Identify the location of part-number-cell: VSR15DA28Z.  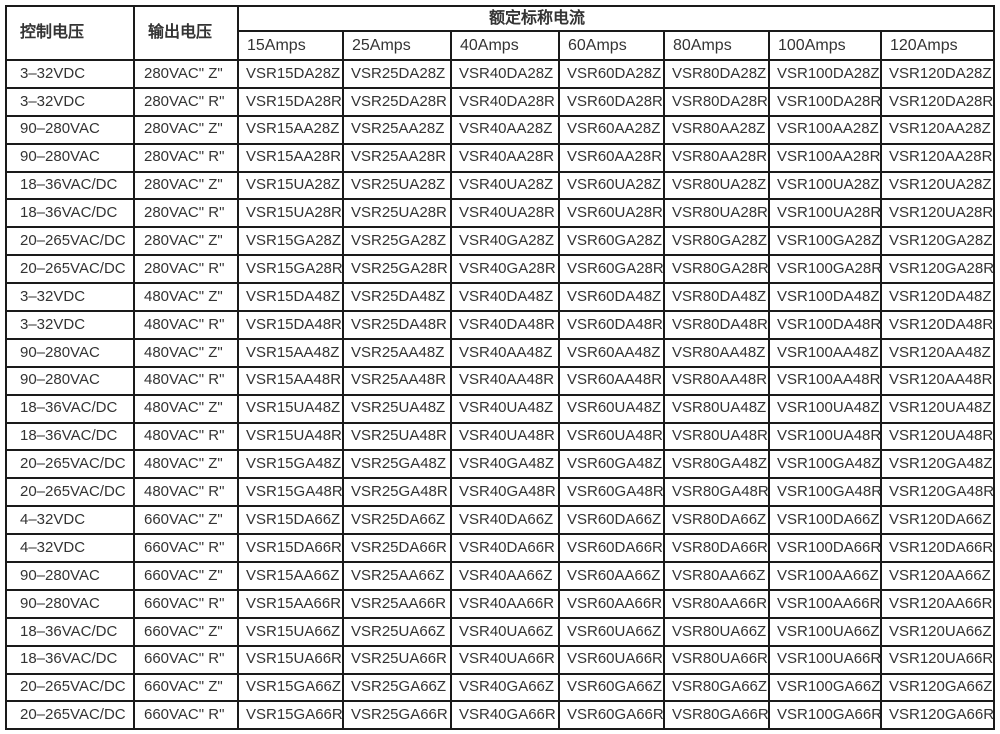
(290, 74).